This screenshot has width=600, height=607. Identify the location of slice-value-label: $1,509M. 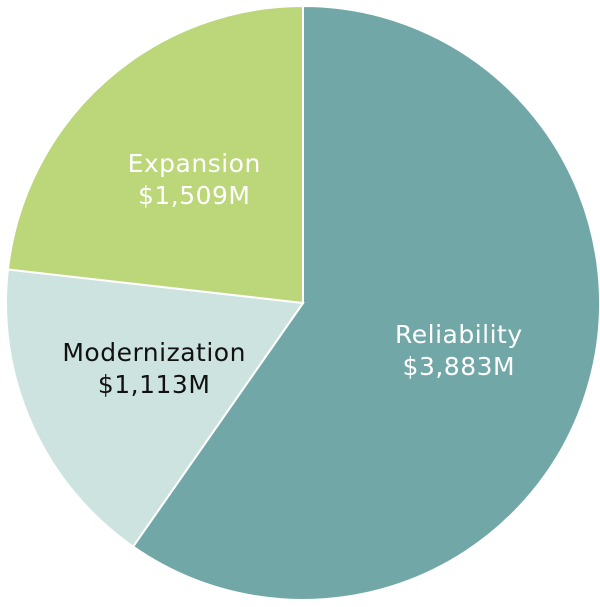
(194, 195).